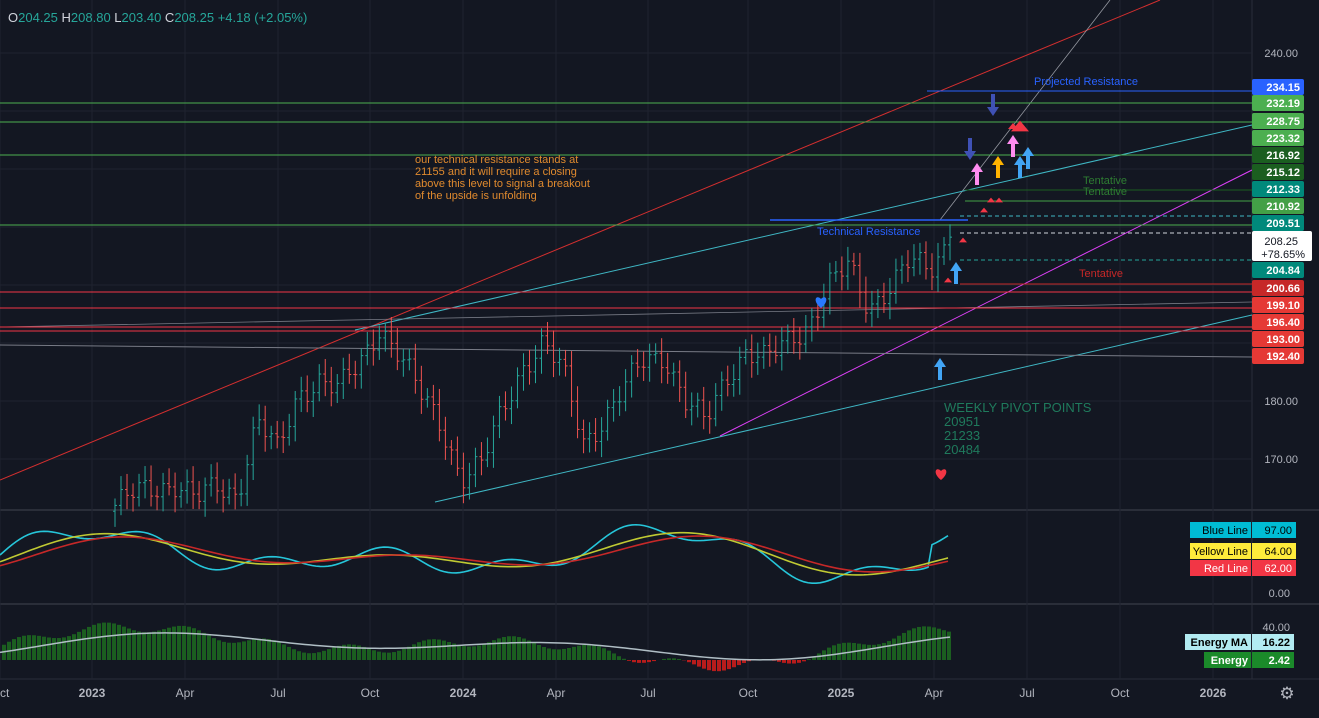  Describe the element at coordinates (66, 17) in the screenshot. I see `high-label: H` at that location.